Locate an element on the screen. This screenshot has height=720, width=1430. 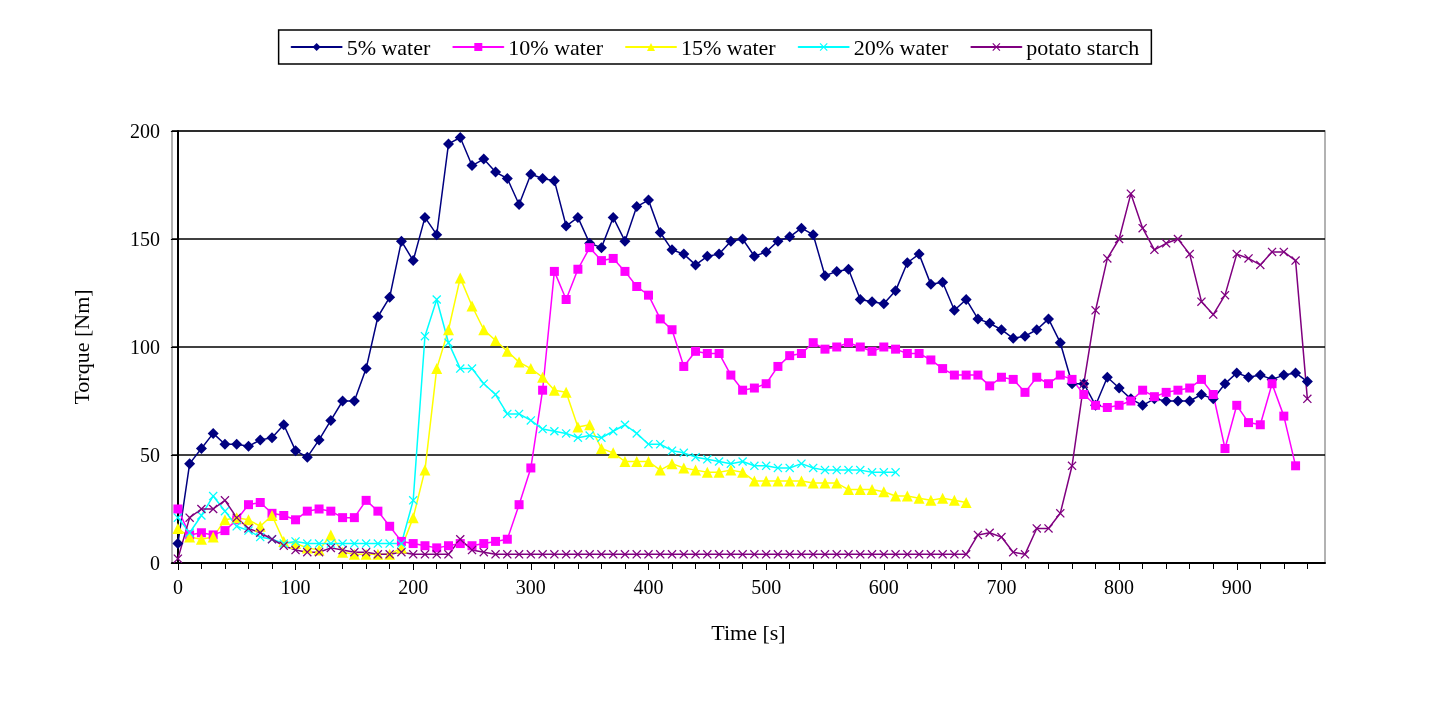
x-tick-label: 900 is located at coordinates (1236, 587).